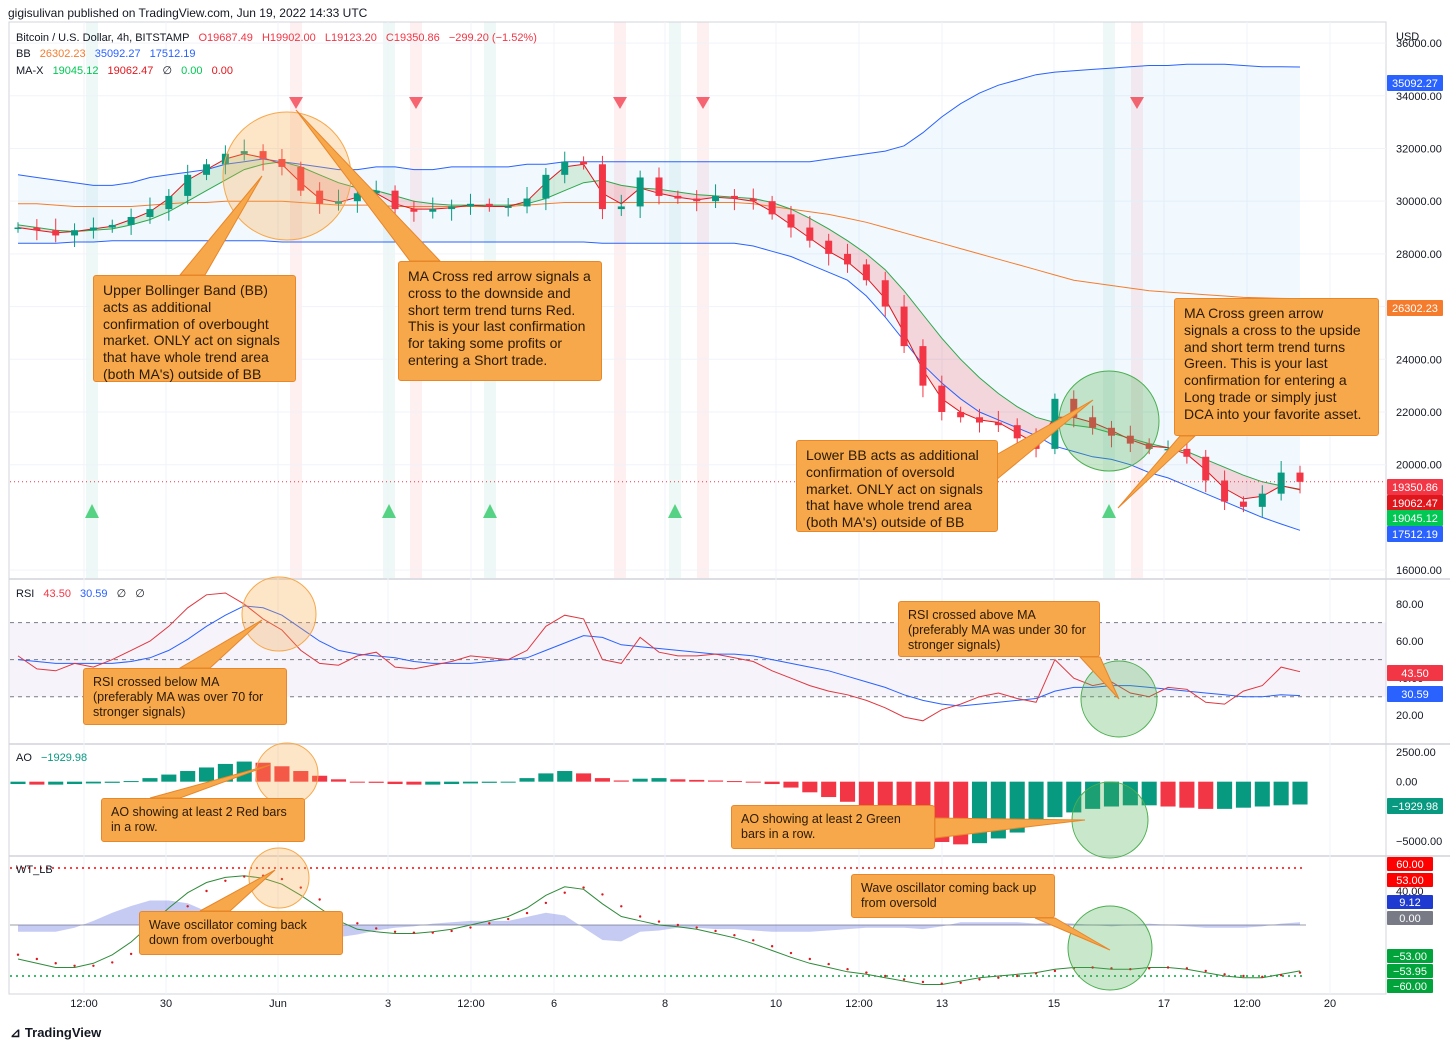 The width and height of the screenshot is (1456, 1049). What do you see at coordinates (84, 1004) in the screenshot?
I see `x-tick-label: 12:00` at bounding box center [84, 1004].